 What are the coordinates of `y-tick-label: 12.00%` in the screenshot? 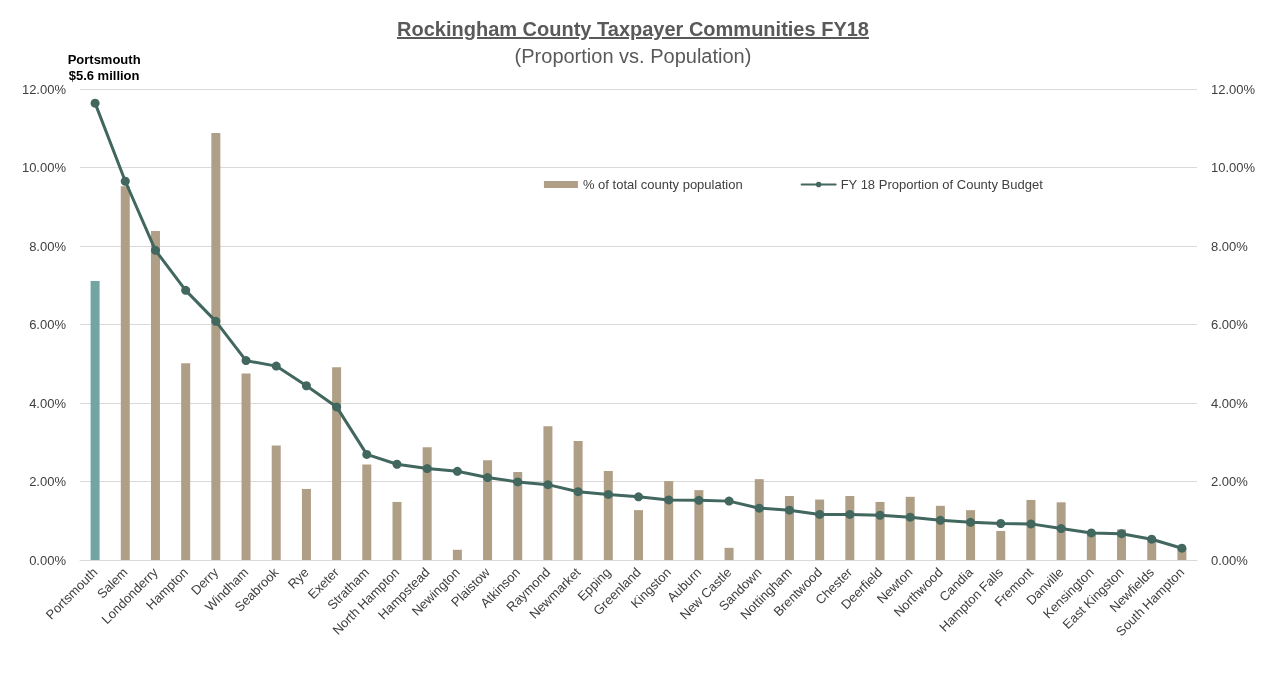 It's located at (44, 89).